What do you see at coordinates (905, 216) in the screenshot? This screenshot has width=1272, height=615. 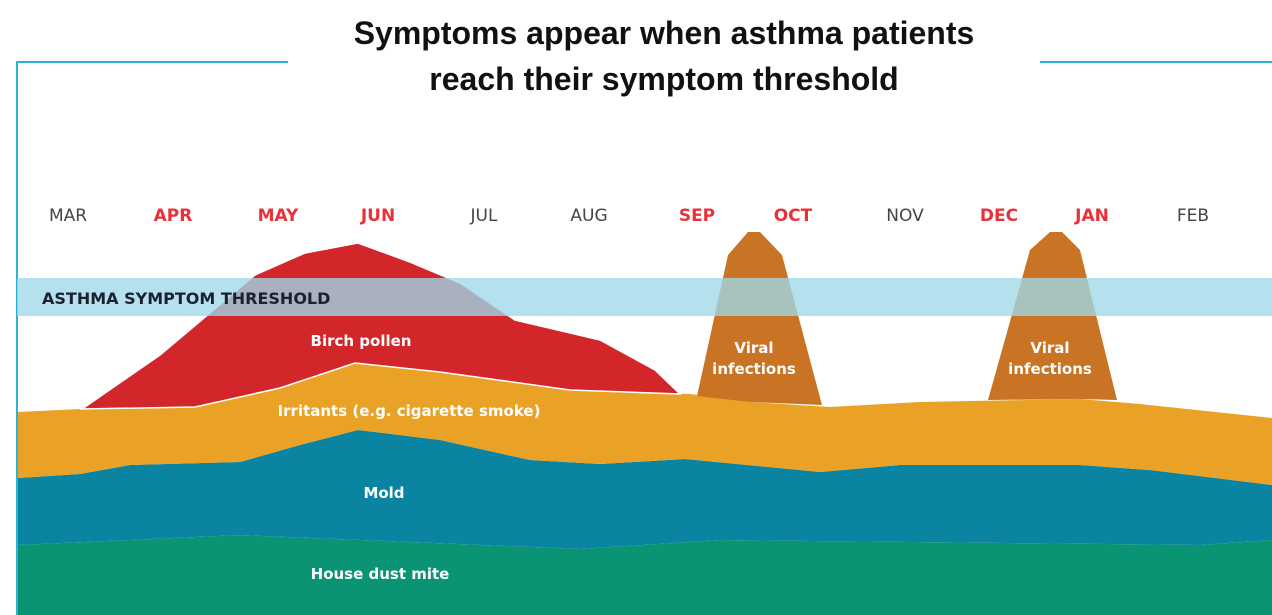 I see `month-label: NOV` at bounding box center [905, 216].